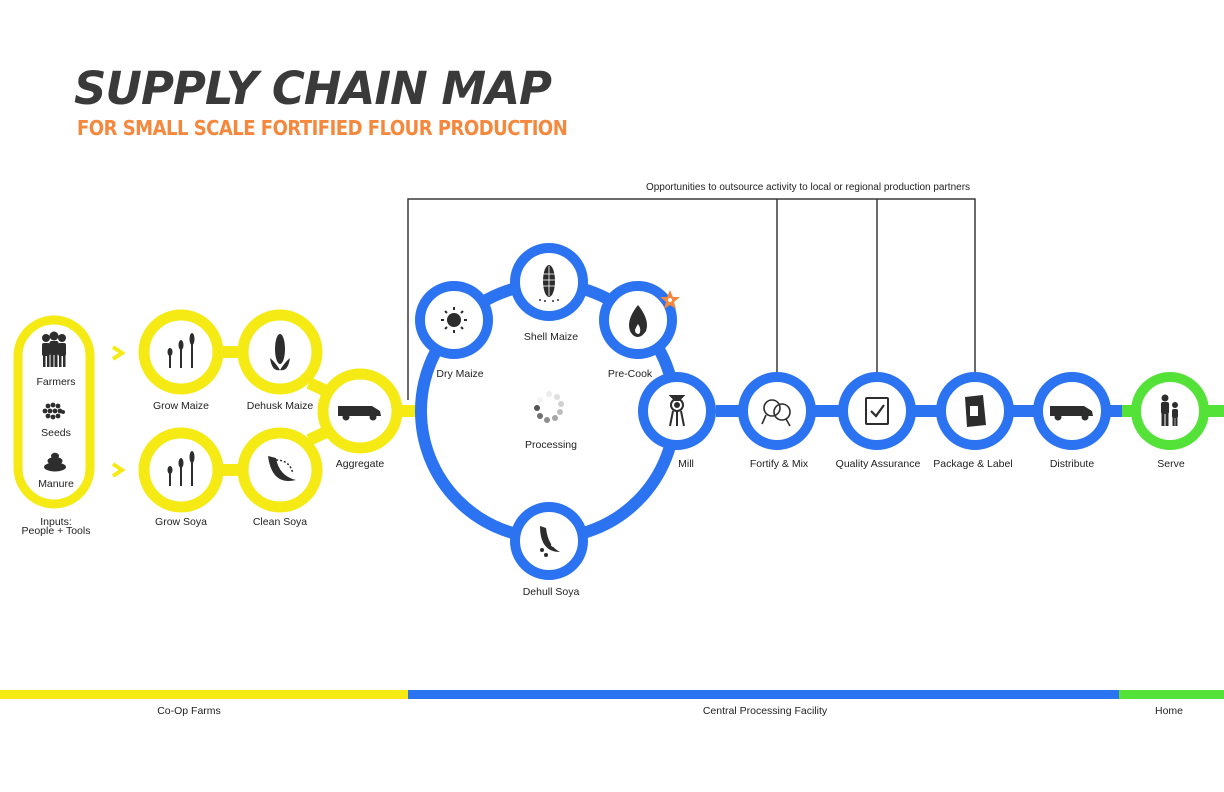 The height and width of the screenshot is (792, 1224). I want to click on input-label-farmers: Farmers, so click(55, 382).